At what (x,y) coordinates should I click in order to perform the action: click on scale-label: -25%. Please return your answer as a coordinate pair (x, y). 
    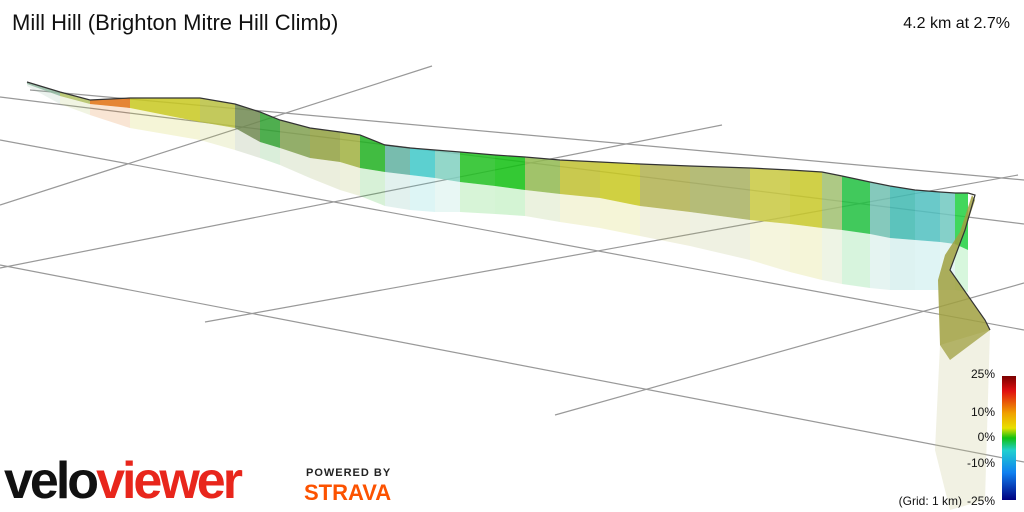
    Looking at the image, I should click on (981, 501).